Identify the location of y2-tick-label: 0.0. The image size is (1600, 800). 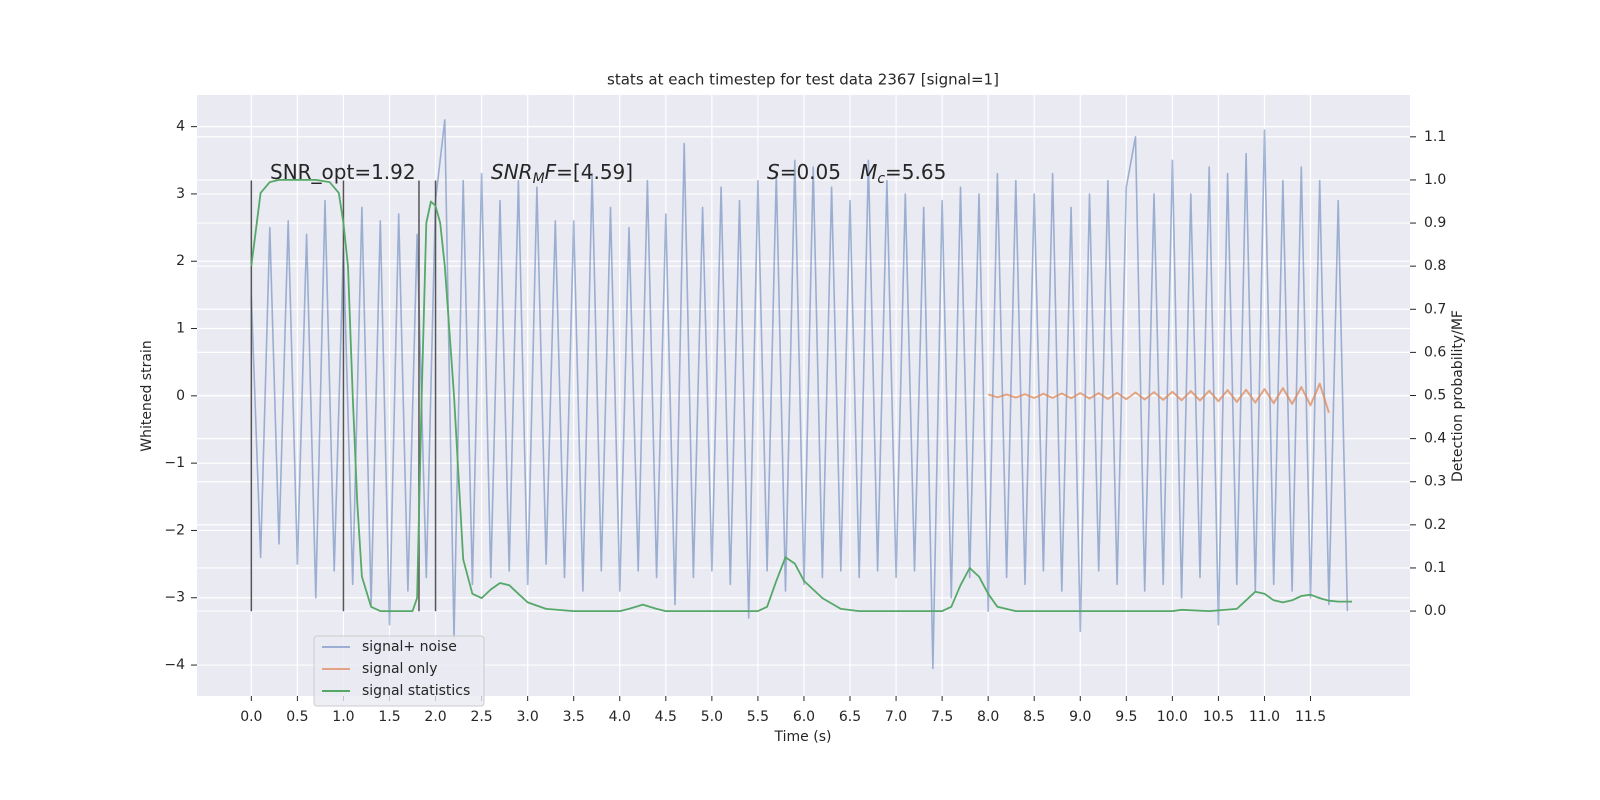
(1435, 611).